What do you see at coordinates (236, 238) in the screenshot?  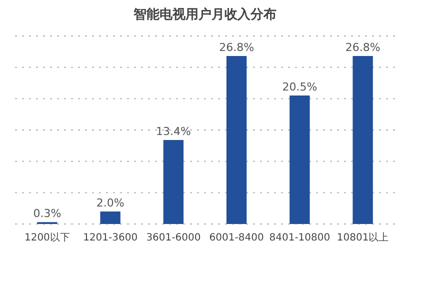 I see `x-tick-label: 6001-8400` at bounding box center [236, 238].